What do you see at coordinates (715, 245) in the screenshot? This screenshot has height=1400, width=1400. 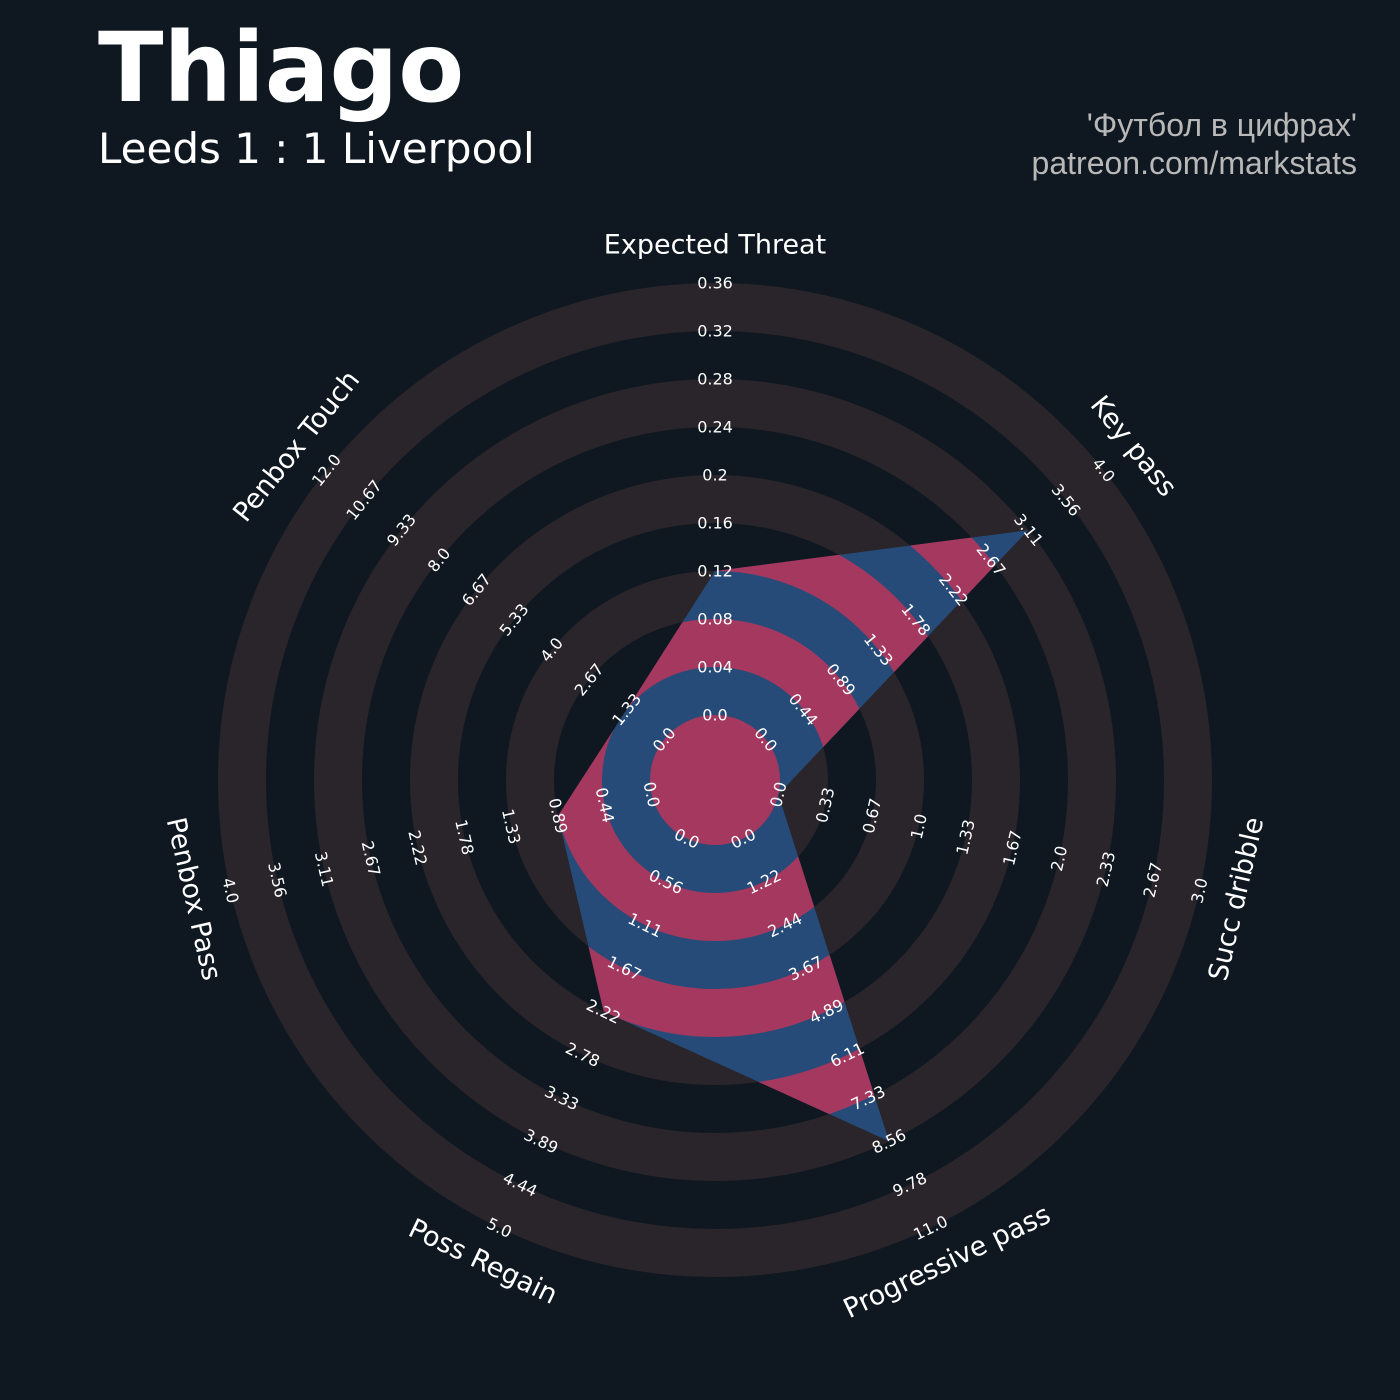 I see `param-label: Expected Threat` at bounding box center [715, 245].